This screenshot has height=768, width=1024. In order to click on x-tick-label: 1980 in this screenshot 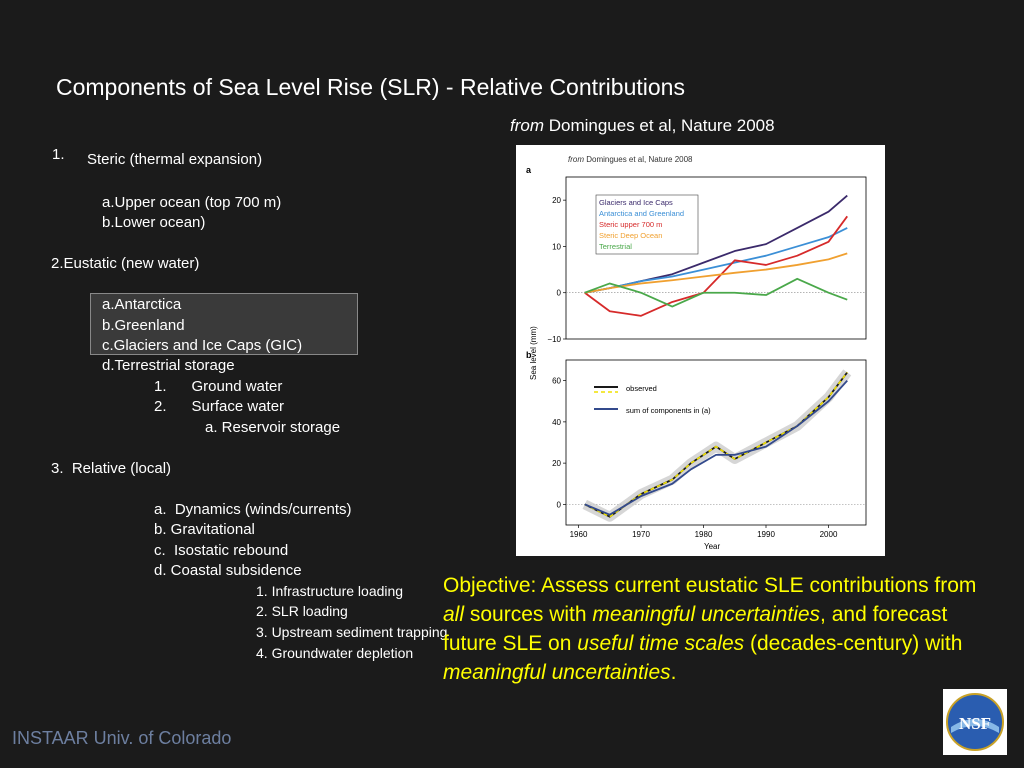, I will do `click(704, 534)`.